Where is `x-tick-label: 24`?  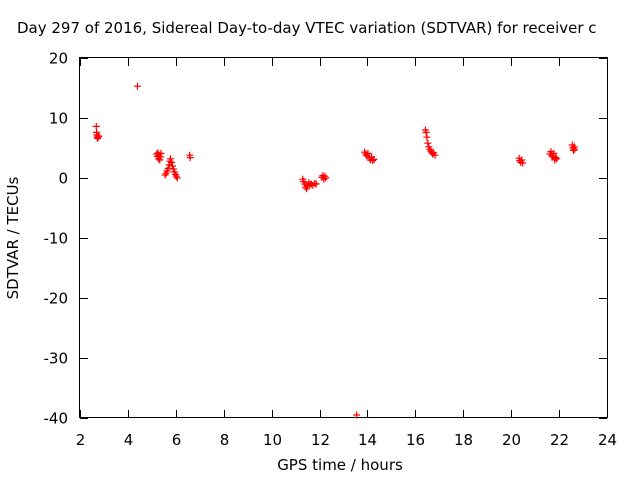 x-tick-label: 24 is located at coordinates (607, 440).